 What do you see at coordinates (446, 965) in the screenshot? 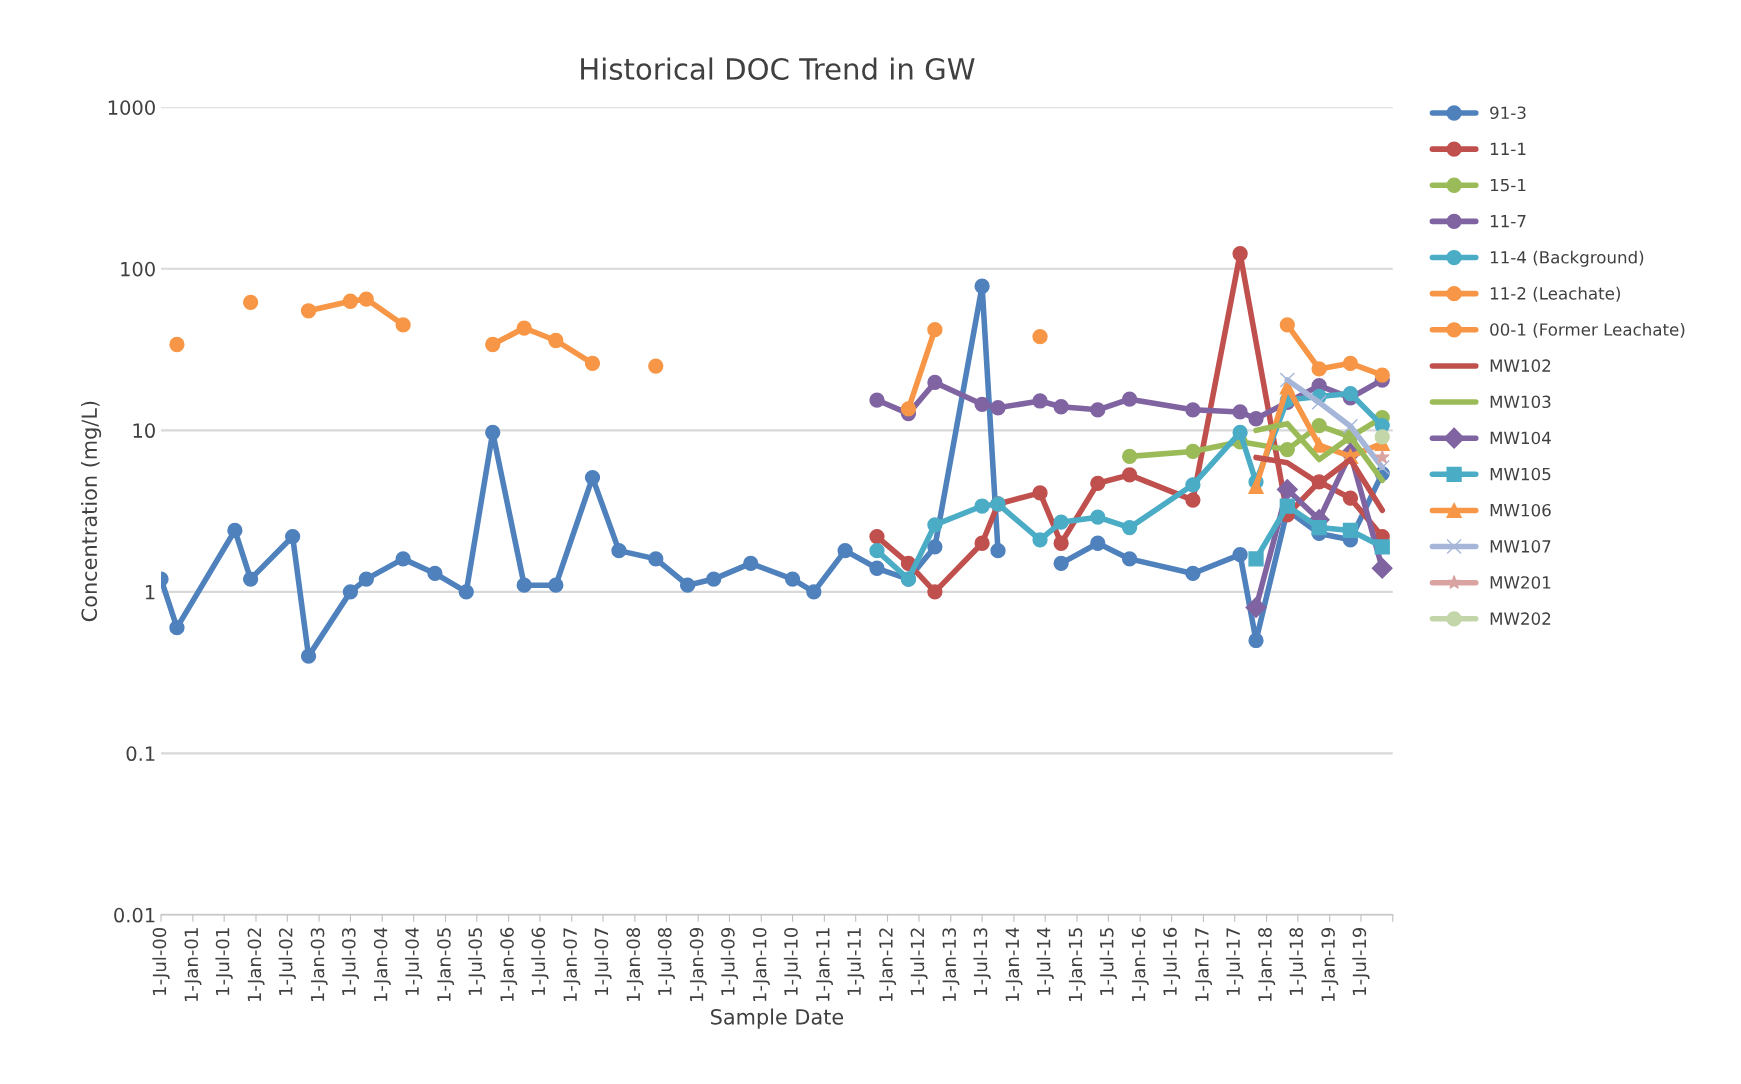
I see `x-tick-label: 1-Jan-05` at bounding box center [446, 965].